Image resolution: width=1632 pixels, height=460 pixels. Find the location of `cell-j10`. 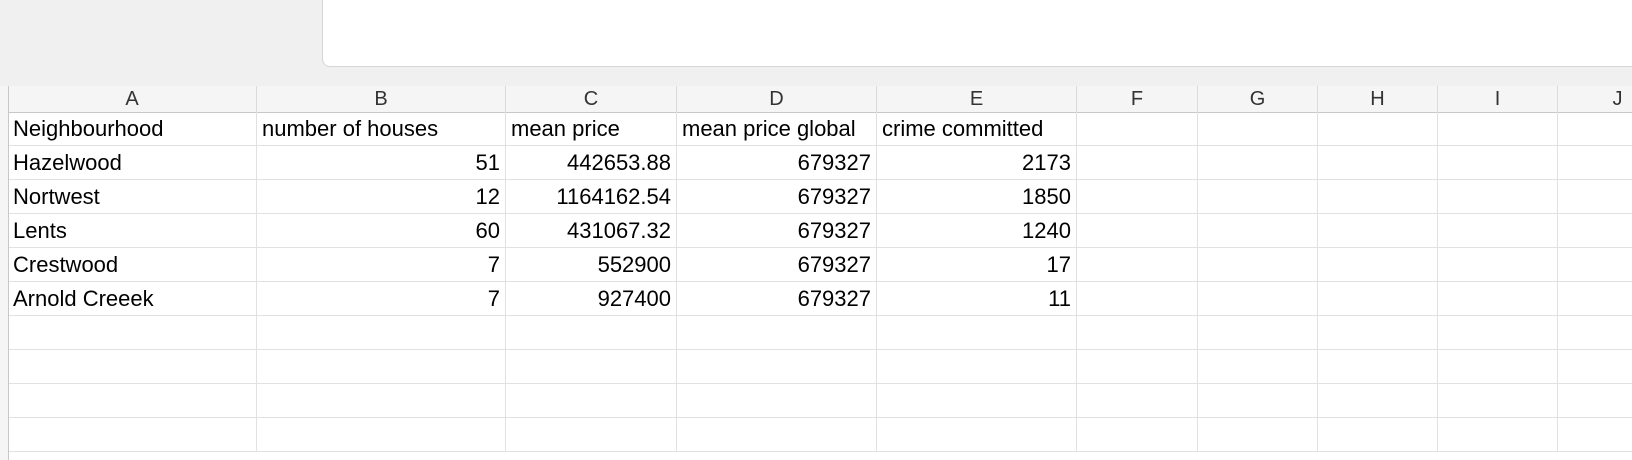

cell-j10 is located at coordinates (1595, 435).